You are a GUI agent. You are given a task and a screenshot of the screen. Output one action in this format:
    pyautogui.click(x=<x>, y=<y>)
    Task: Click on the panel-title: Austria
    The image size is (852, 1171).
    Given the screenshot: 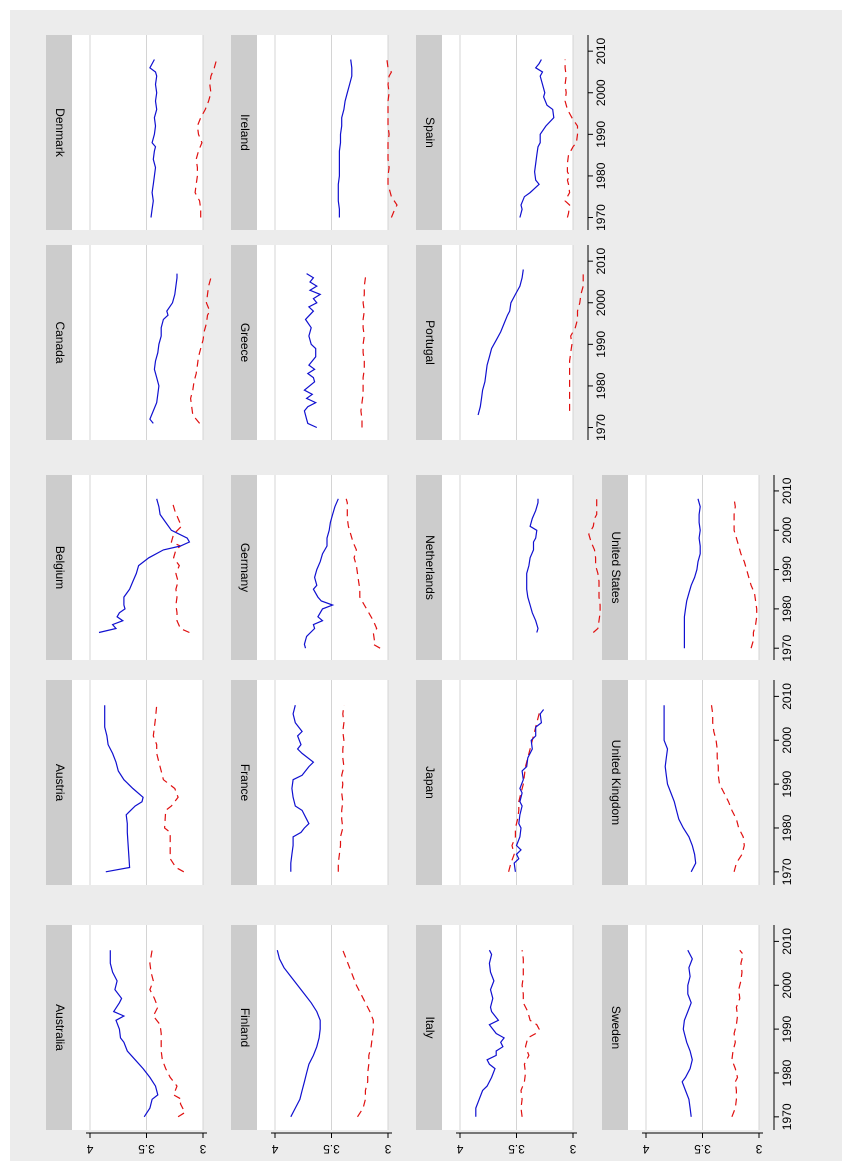 What is the action you would take?
    pyautogui.click(x=60, y=783)
    